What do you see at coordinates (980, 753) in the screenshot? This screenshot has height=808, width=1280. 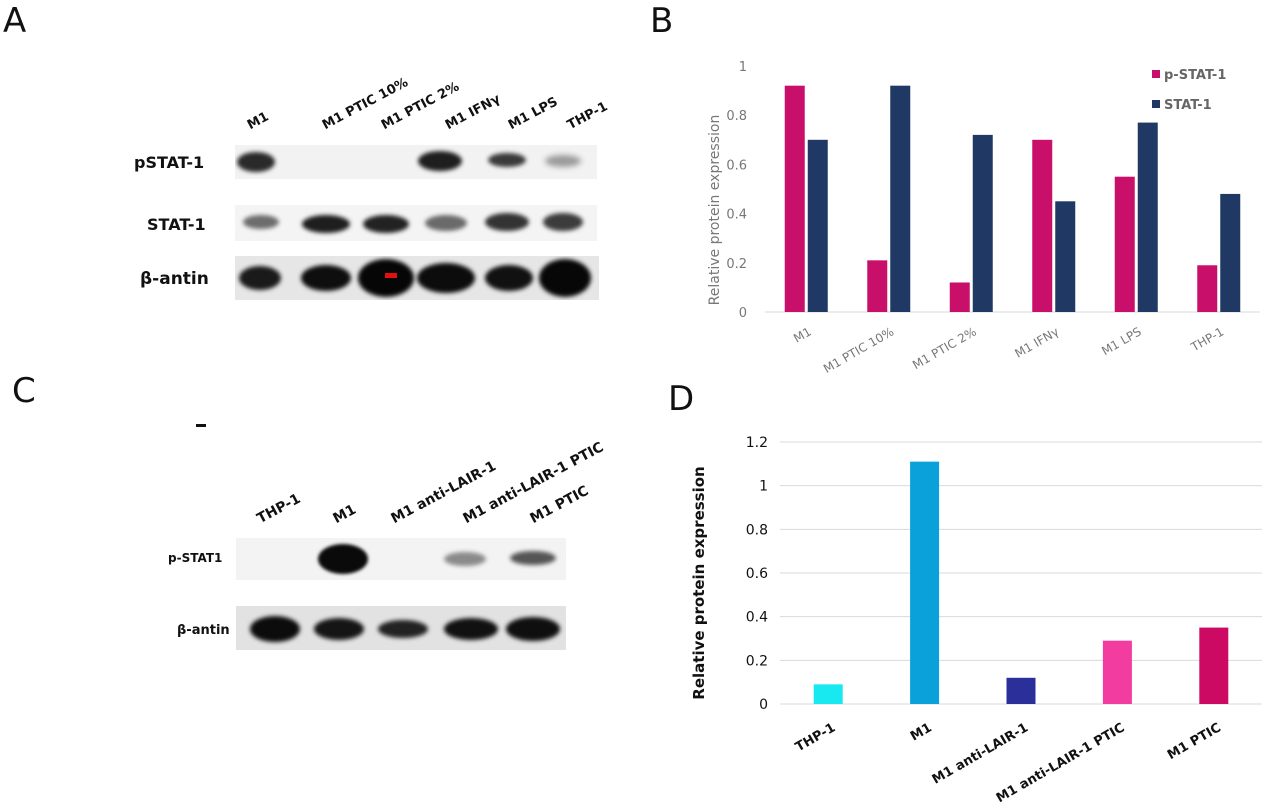 I see `chart-d-xtick: M1 anti-LAIR-1` at bounding box center [980, 753].